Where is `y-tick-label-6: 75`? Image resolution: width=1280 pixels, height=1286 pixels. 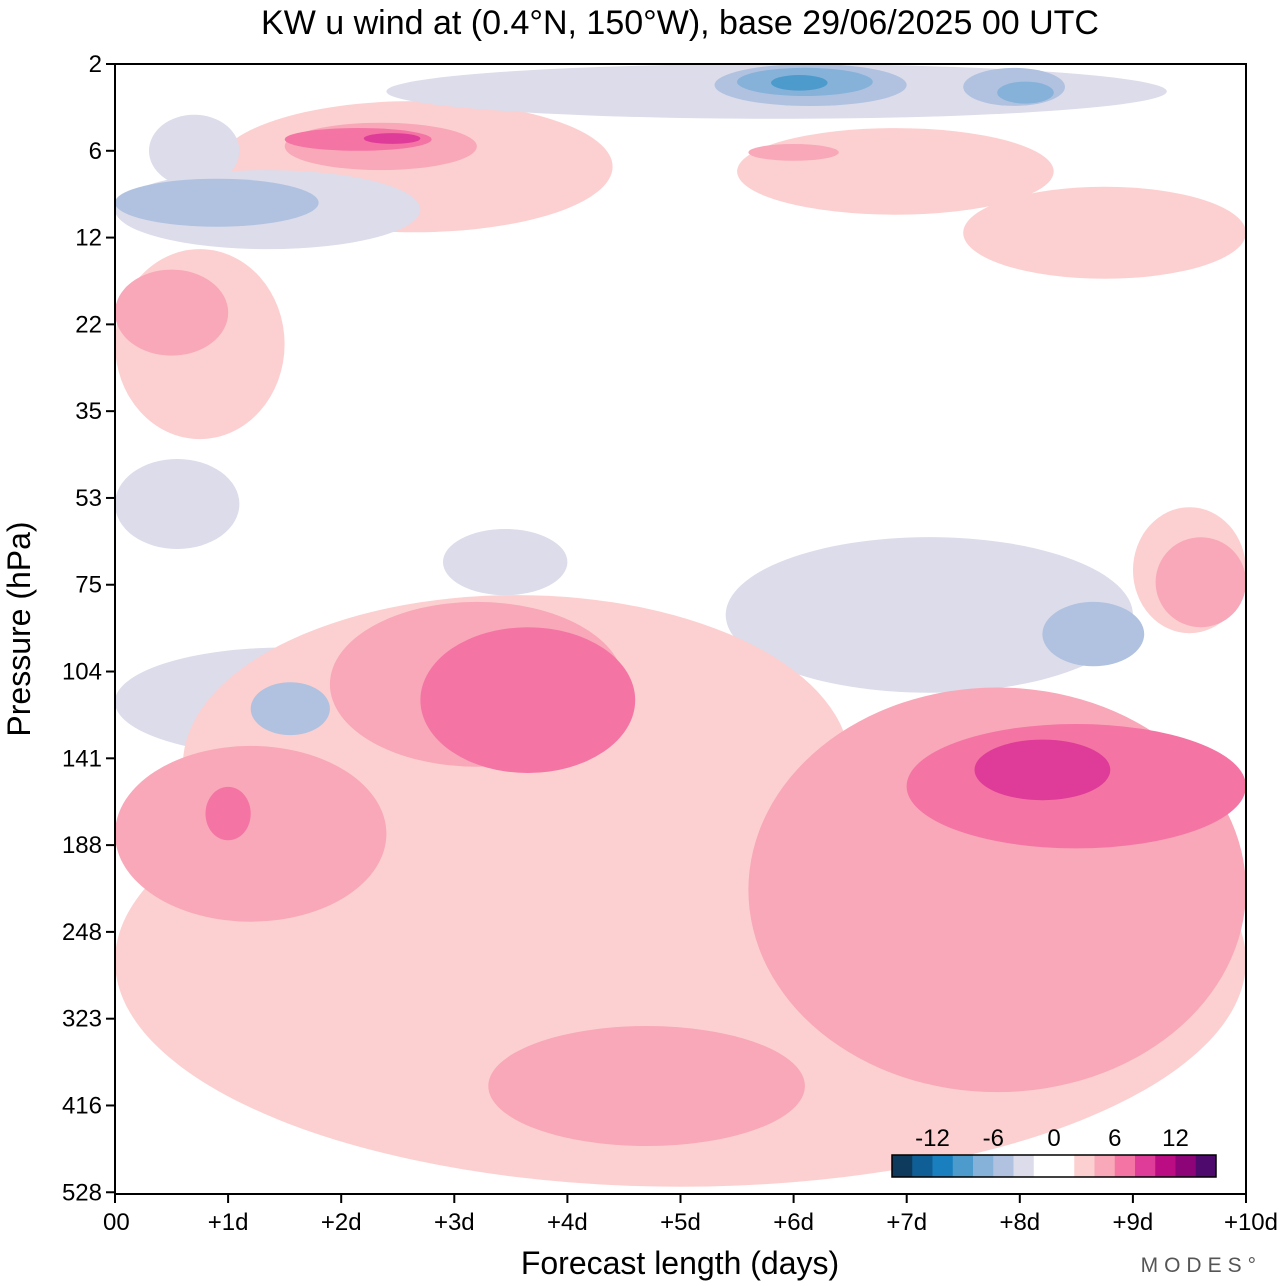
y-tick-label-6: 75 is located at coordinates (88, 585).